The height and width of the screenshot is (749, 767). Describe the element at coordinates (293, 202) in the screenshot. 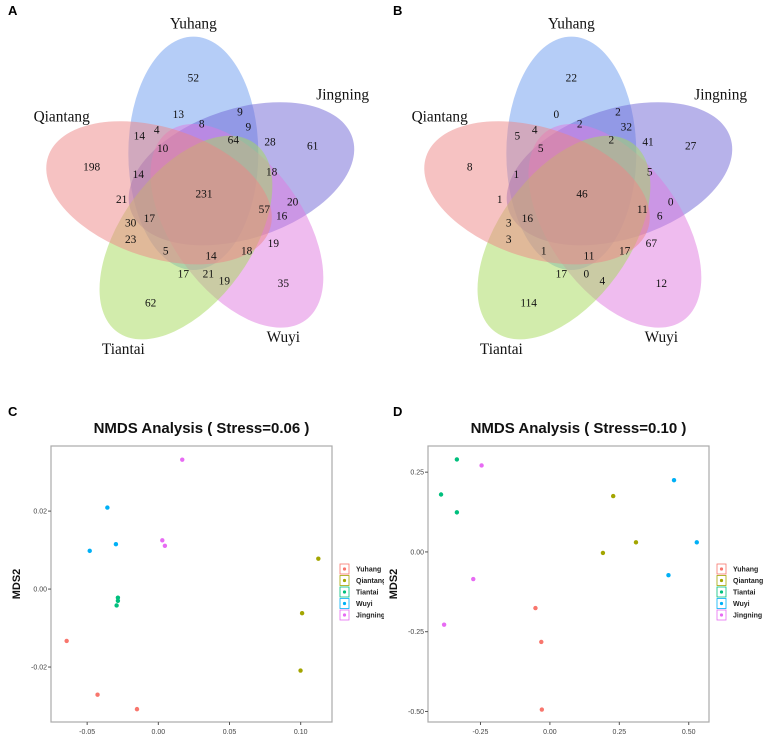

I see `venn-region-count: 20` at that location.